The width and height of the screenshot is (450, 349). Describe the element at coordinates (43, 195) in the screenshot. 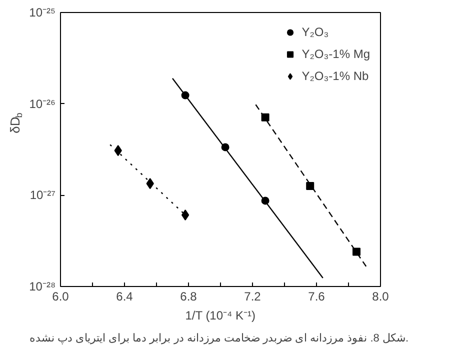

I see `y-tick-label: 10⁻²⁷` at that location.